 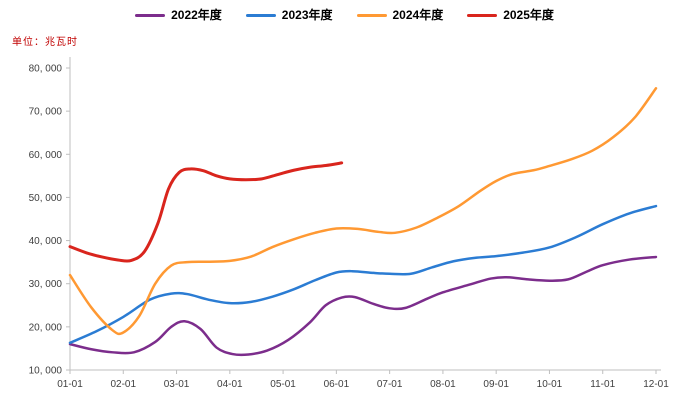 I want to click on x-tick-label: 08-01, so click(x=443, y=384).